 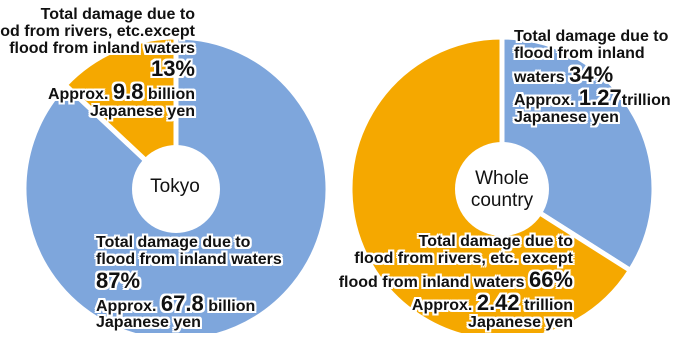 What do you see at coordinates (173, 242) in the screenshot?
I see `tokyo-inland-name-line-1: Total damage due to` at bounding box center [173, 242].